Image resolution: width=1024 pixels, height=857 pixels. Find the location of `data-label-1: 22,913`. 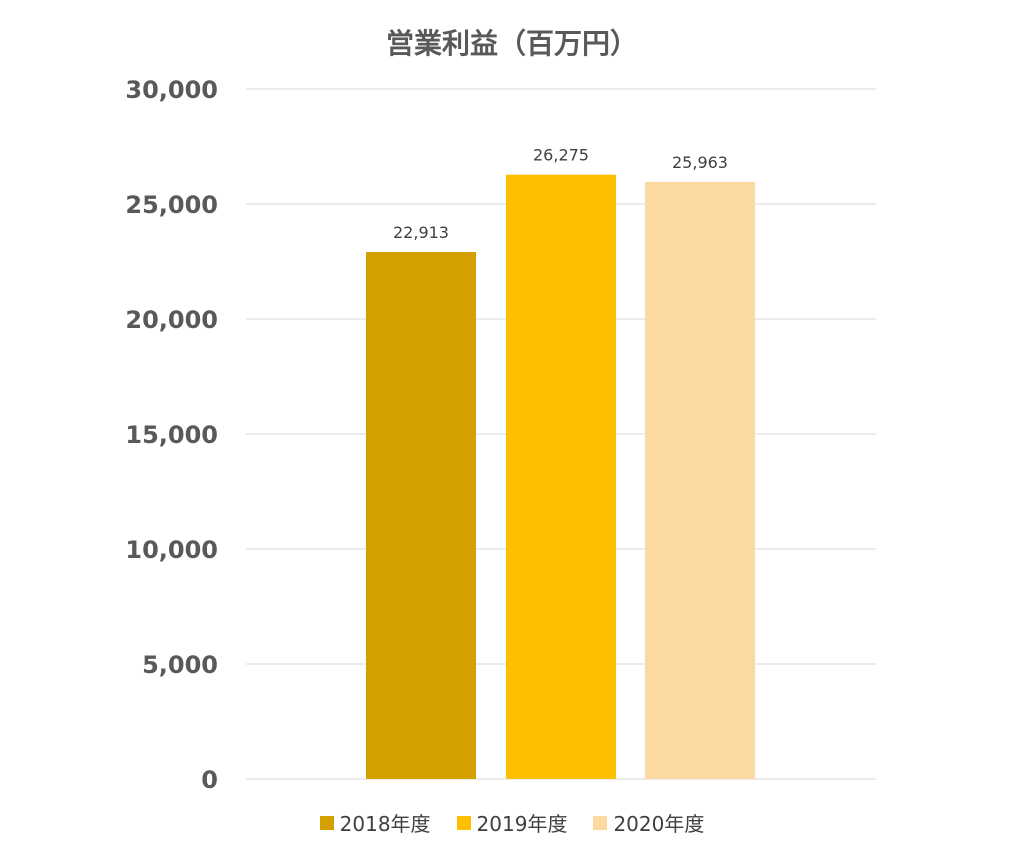

data-label-1: 22,913 is located at coordinates (421, 232).